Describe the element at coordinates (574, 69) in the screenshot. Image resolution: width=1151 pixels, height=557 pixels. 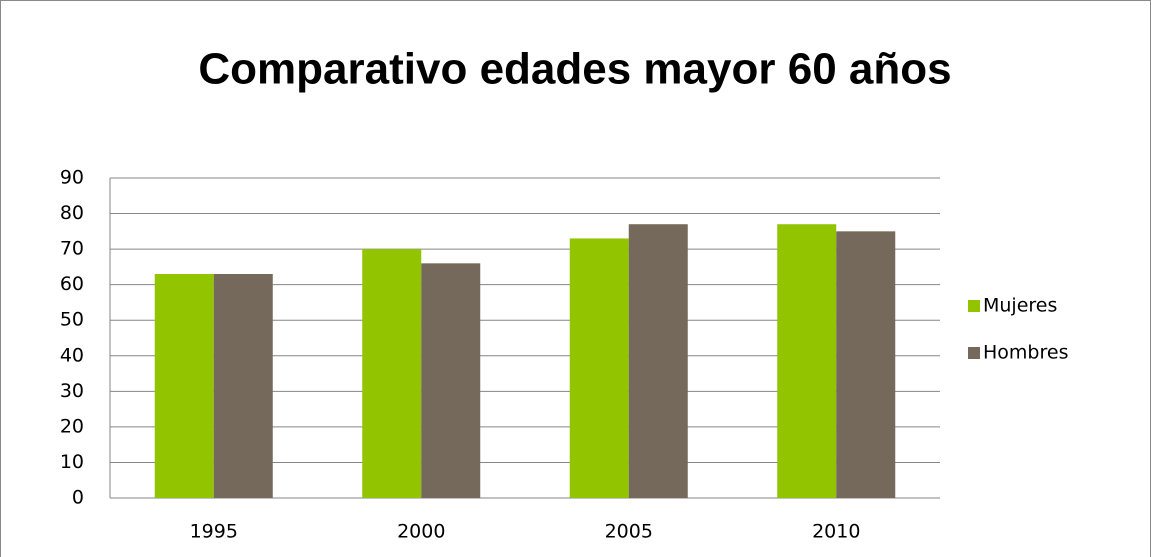
I see `chart-title: Comparativo edades mayor 60 años` at that location.